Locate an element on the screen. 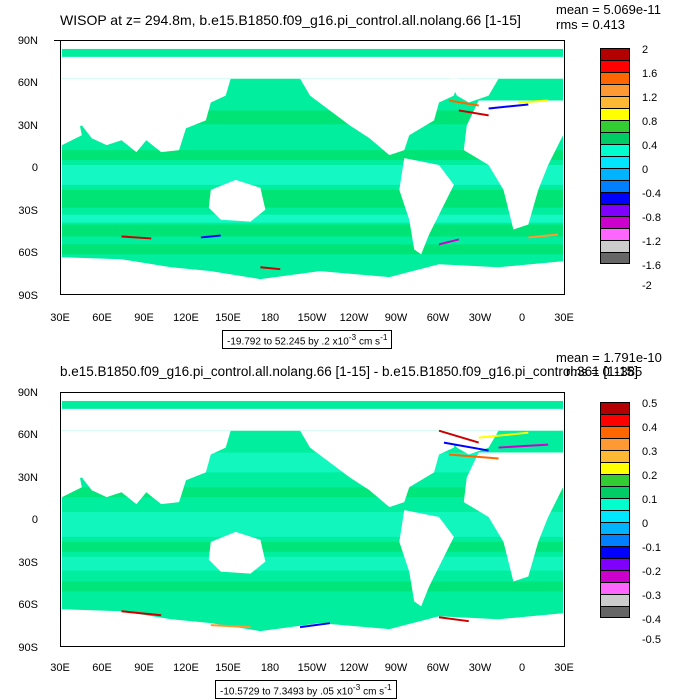  colorbar-label: 2 is located at coordinates (645, 50).